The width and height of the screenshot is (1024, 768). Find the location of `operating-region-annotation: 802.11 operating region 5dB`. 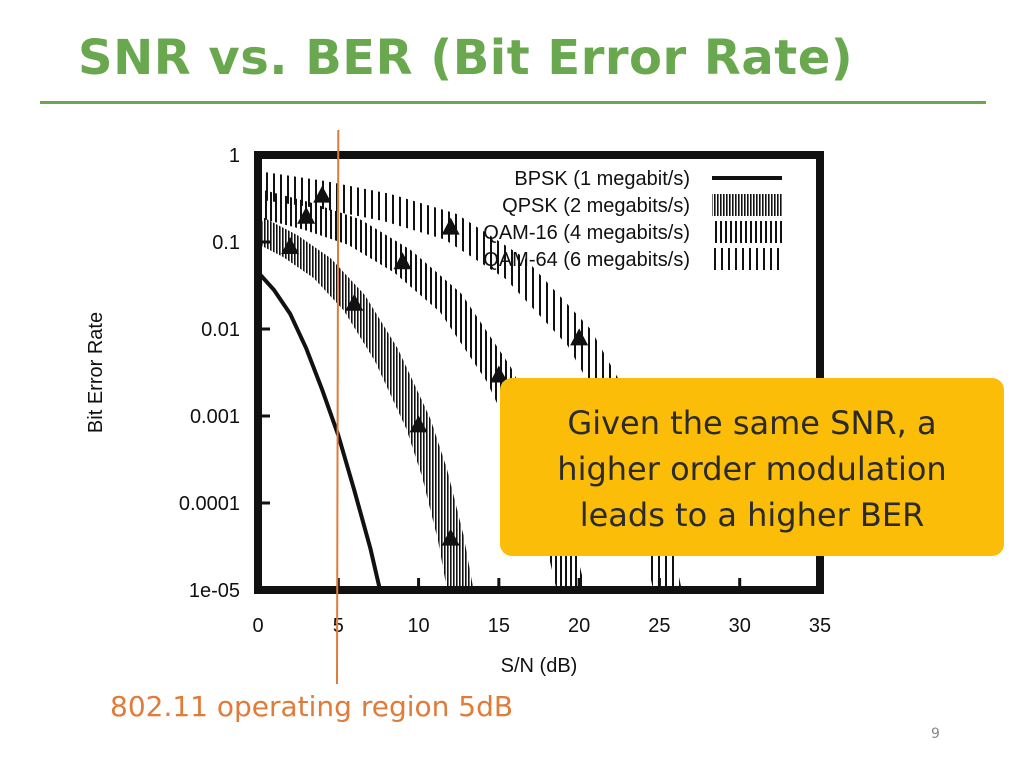

operating-region-annotation: 802.11 operating region 5dB is located at coordinates (312, 706).